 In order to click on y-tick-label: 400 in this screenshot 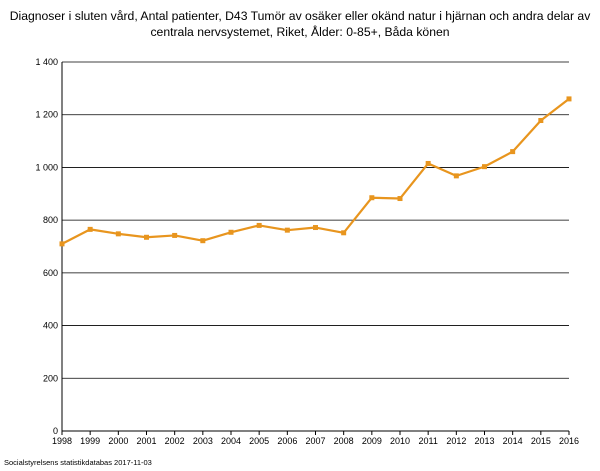, I will do `click(50, 326)`.